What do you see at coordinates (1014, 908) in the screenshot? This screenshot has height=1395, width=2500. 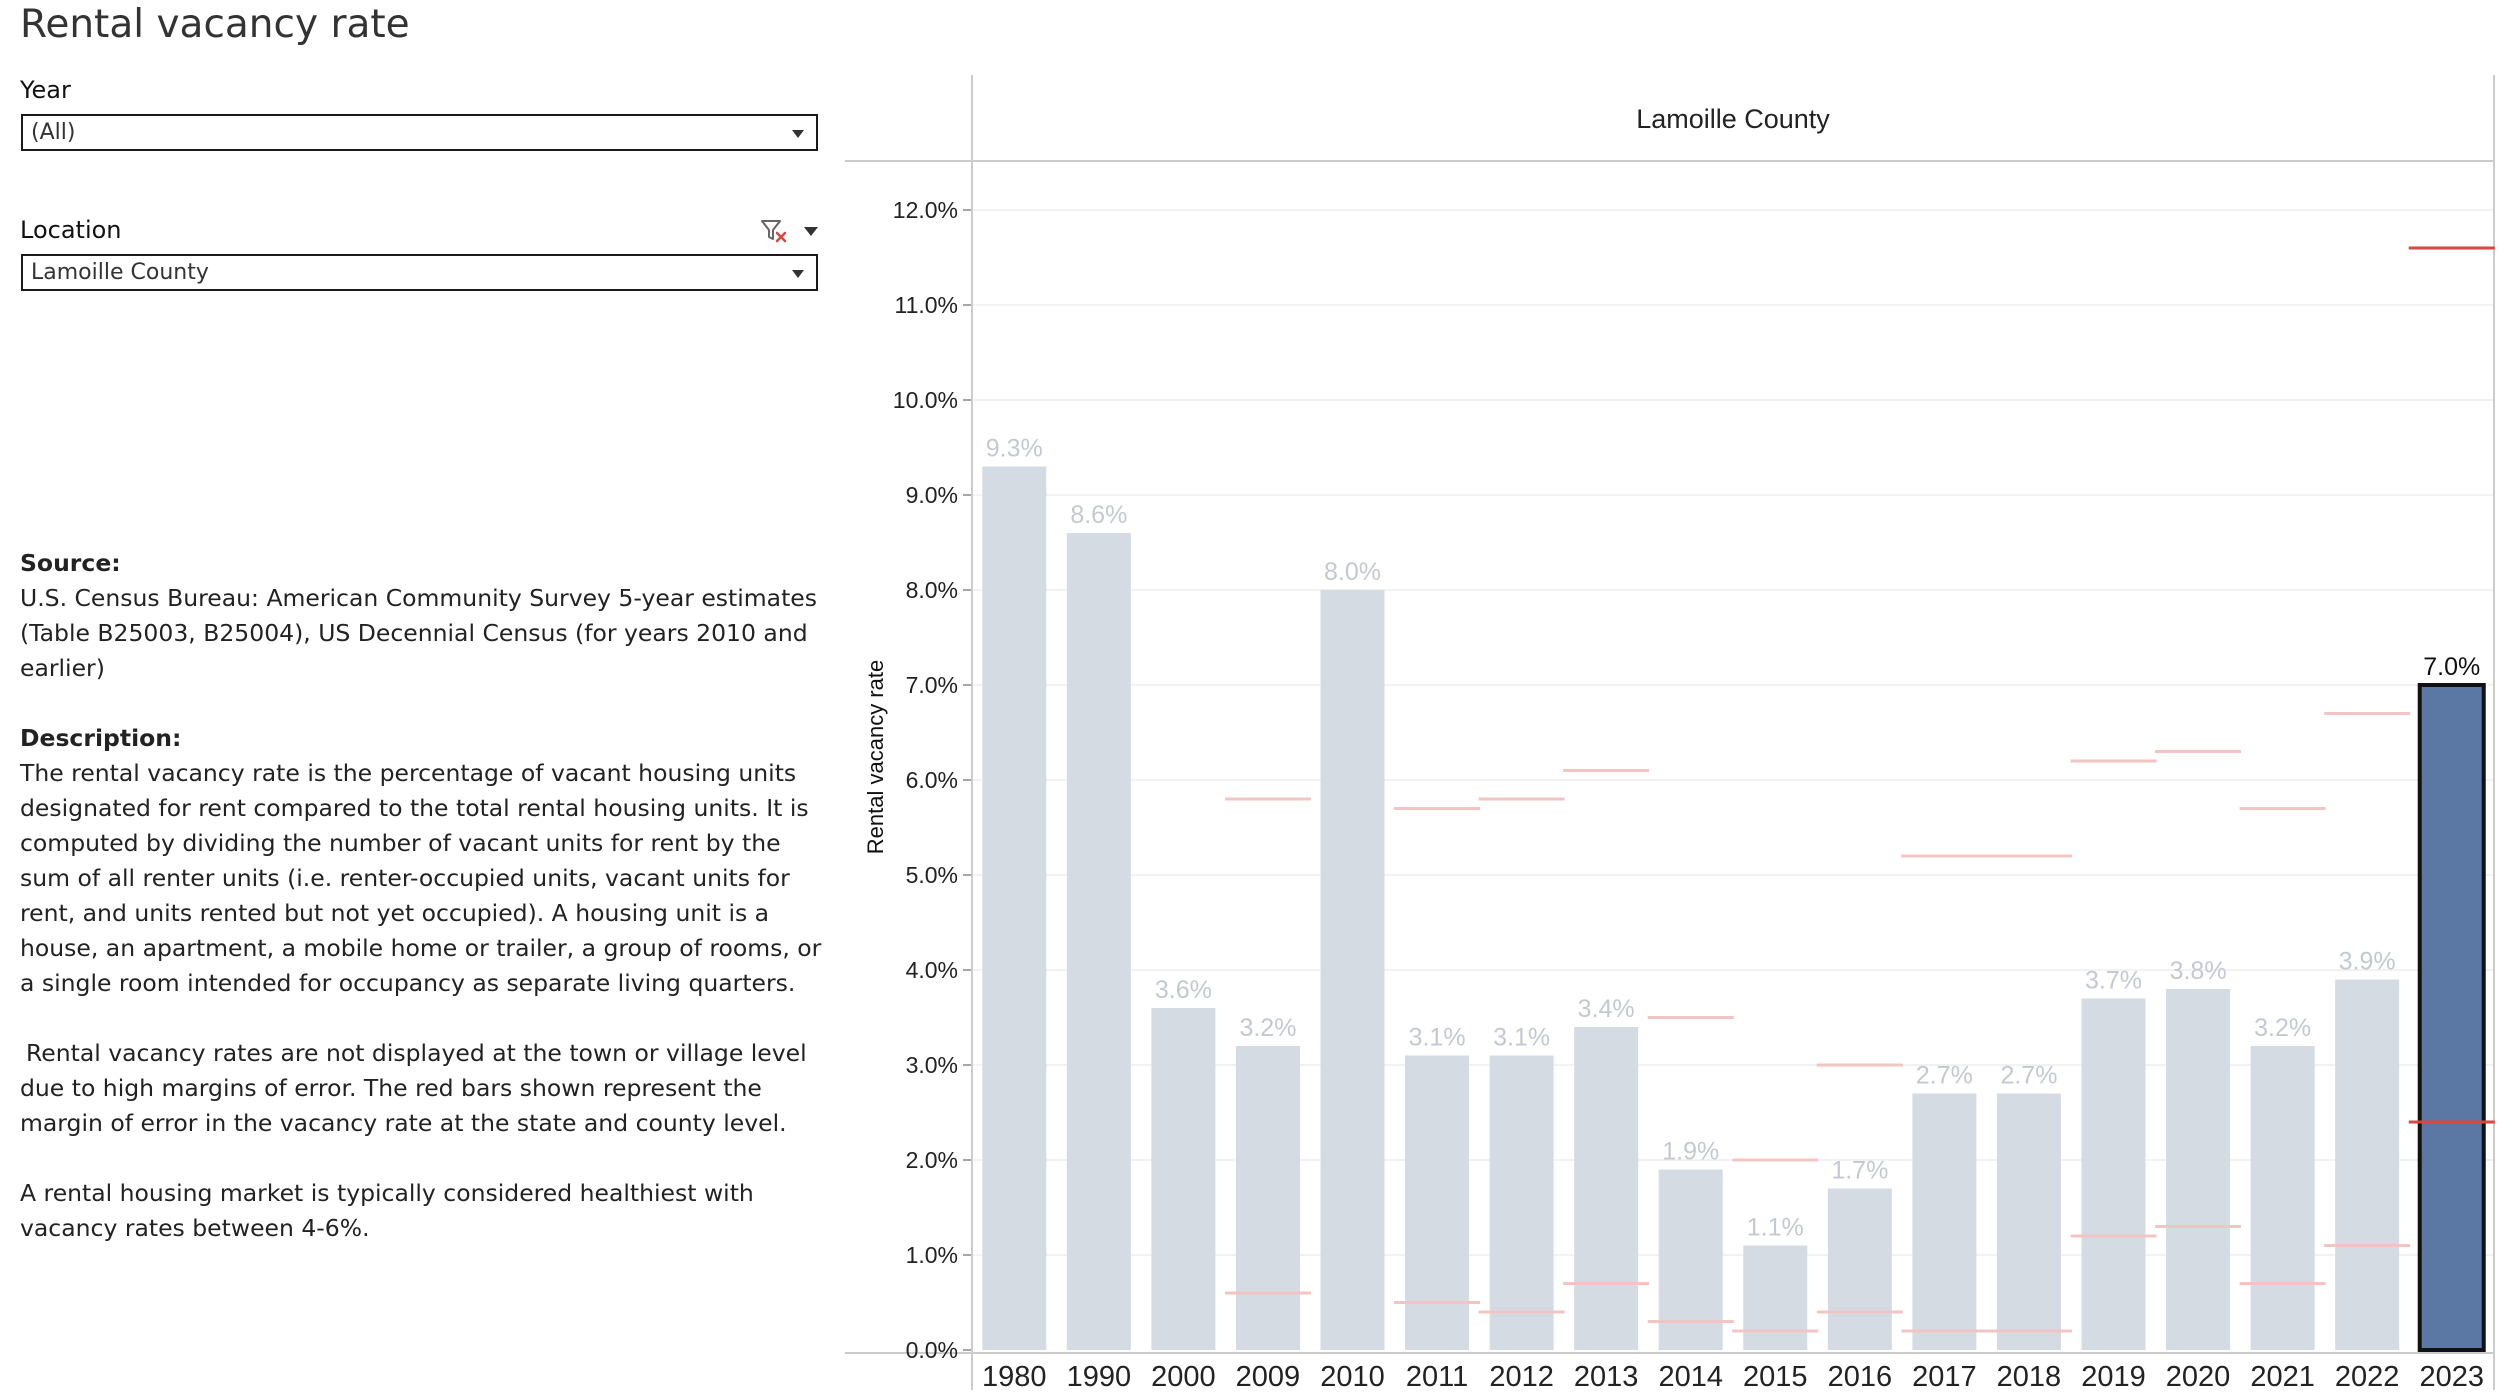 I see `bar-1980` at bounding box center [1014, 908].